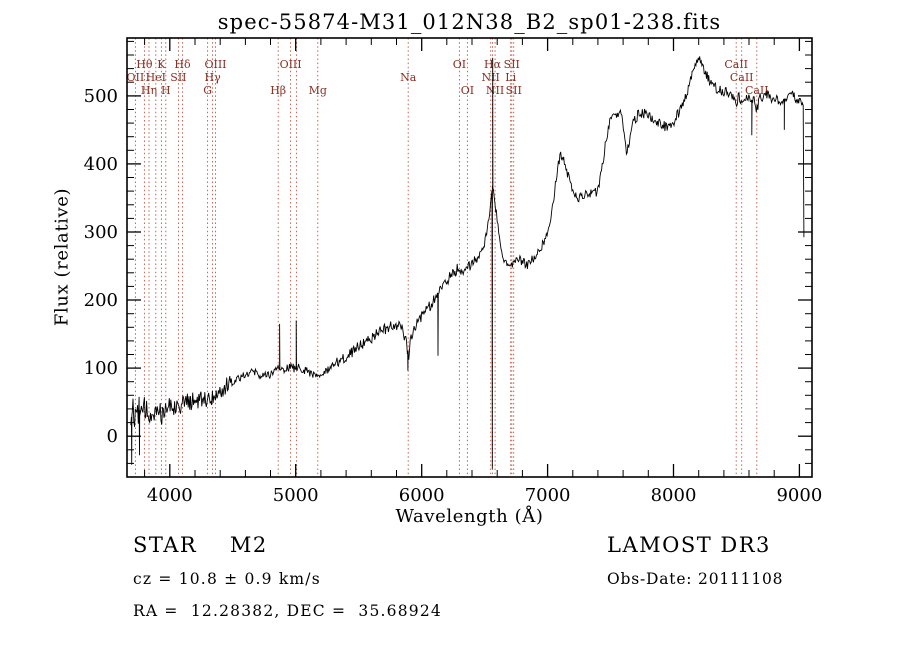 This screenshot has height=649, width=900. Describe the element at coordinates (227, 579) in the screenshot. I see `radial-velocity-label: cz = 10.8 ± 0.9 km/s` at that location.